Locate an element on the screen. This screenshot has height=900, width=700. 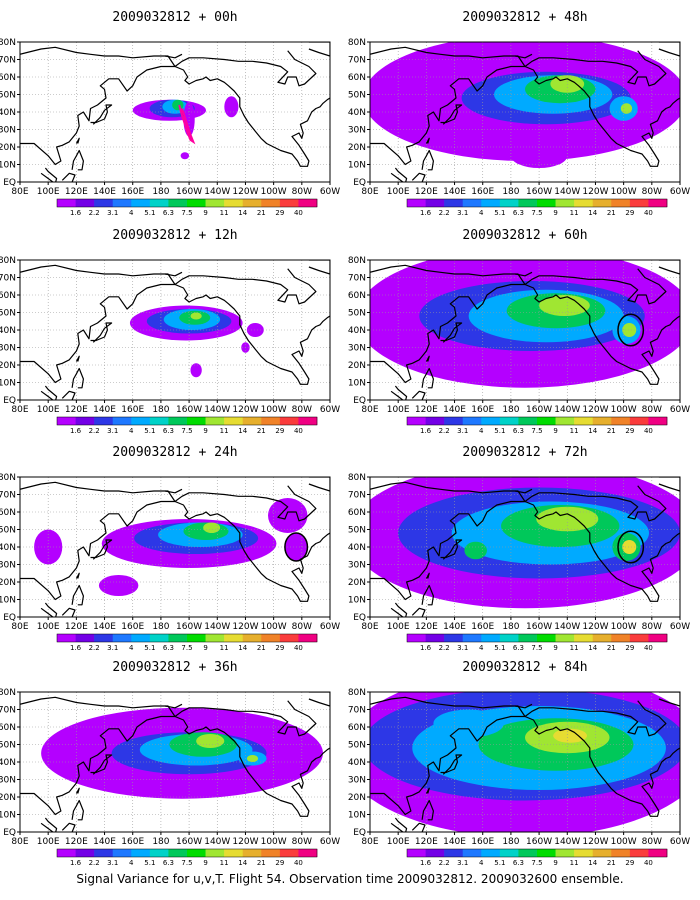
flight-track is located at coordinates (187, 124).